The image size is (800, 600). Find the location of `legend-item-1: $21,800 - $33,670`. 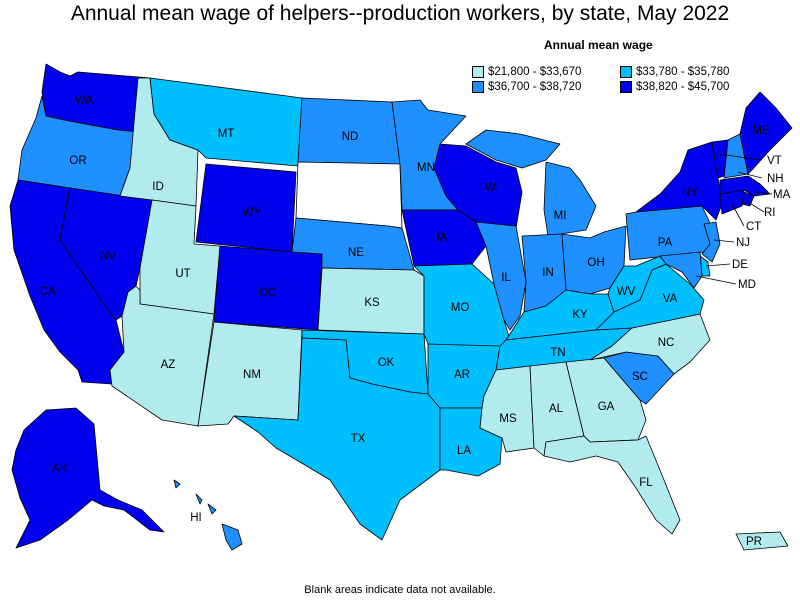

legend-item-1: $21,800 - $33,670 is located at coordinates (526, 72).